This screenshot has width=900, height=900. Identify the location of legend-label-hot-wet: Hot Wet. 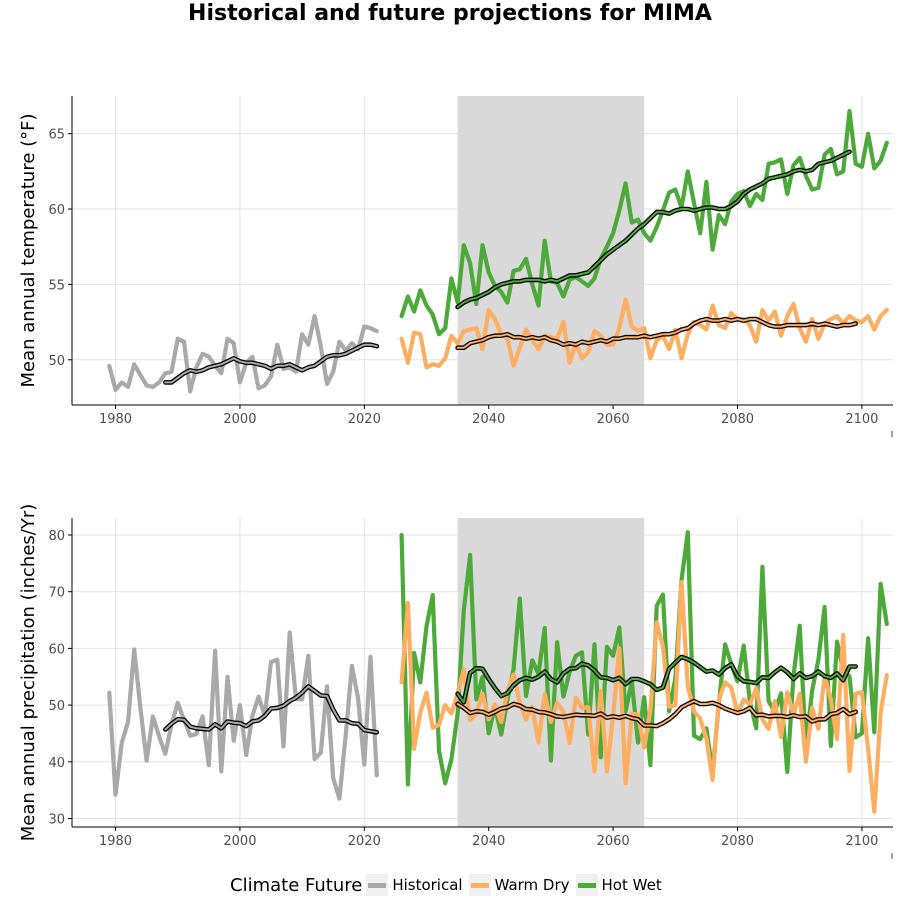
(631, 885).